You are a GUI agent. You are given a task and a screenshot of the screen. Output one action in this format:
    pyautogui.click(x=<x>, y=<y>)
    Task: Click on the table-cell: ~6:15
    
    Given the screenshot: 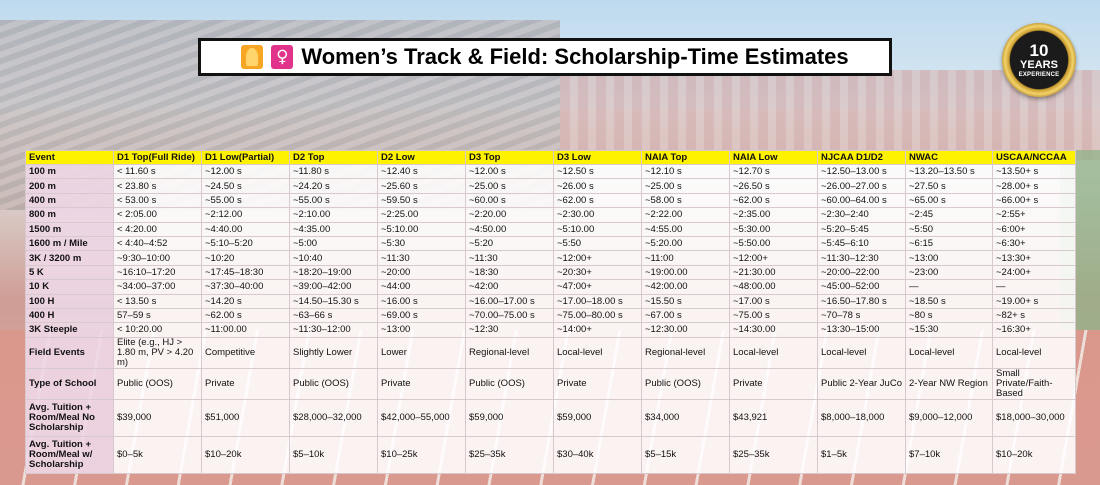 What is the action you would take?
    pyautogui.click(x=949, y=243)
    